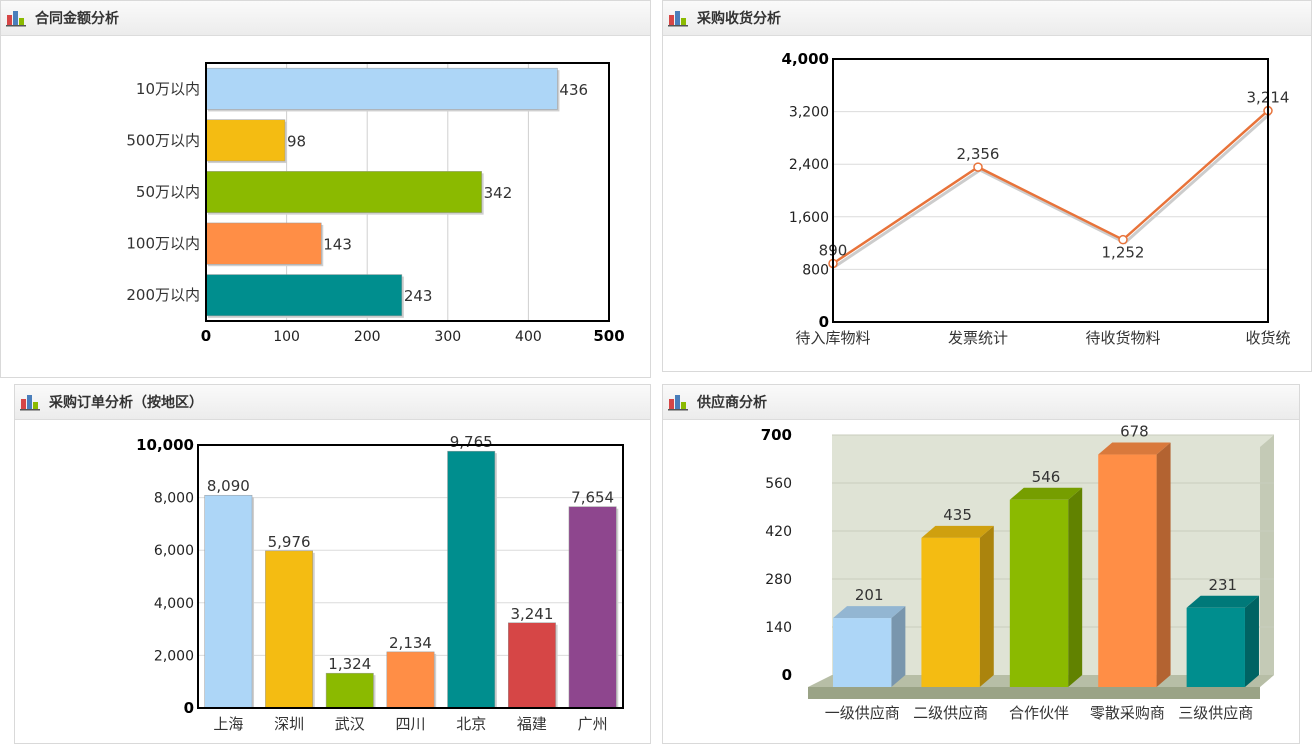 This screenshot has width=1312, height=744. What do you see at coordinates (163, 295) in the screenshot?
I see `y-category-label: 200万以内` at bounding box center [163, 295].